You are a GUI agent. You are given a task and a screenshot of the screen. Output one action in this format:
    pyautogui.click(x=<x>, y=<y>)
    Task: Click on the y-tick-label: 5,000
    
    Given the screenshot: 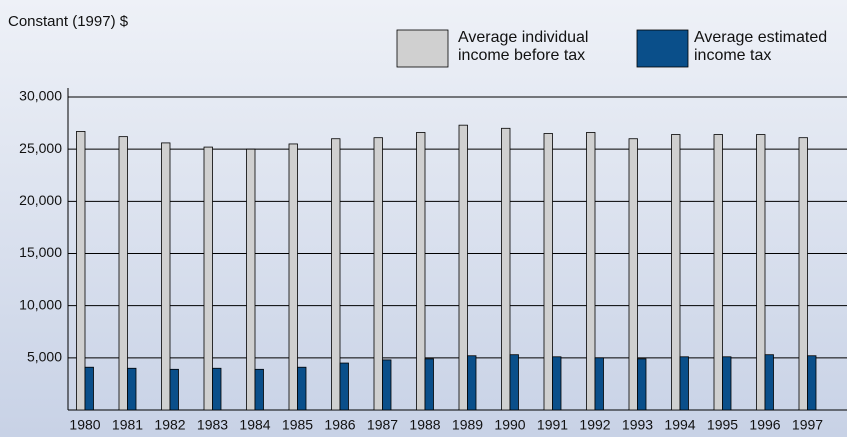 What is the action you would take?
    pyautogui.click(x=44, y=357)
    